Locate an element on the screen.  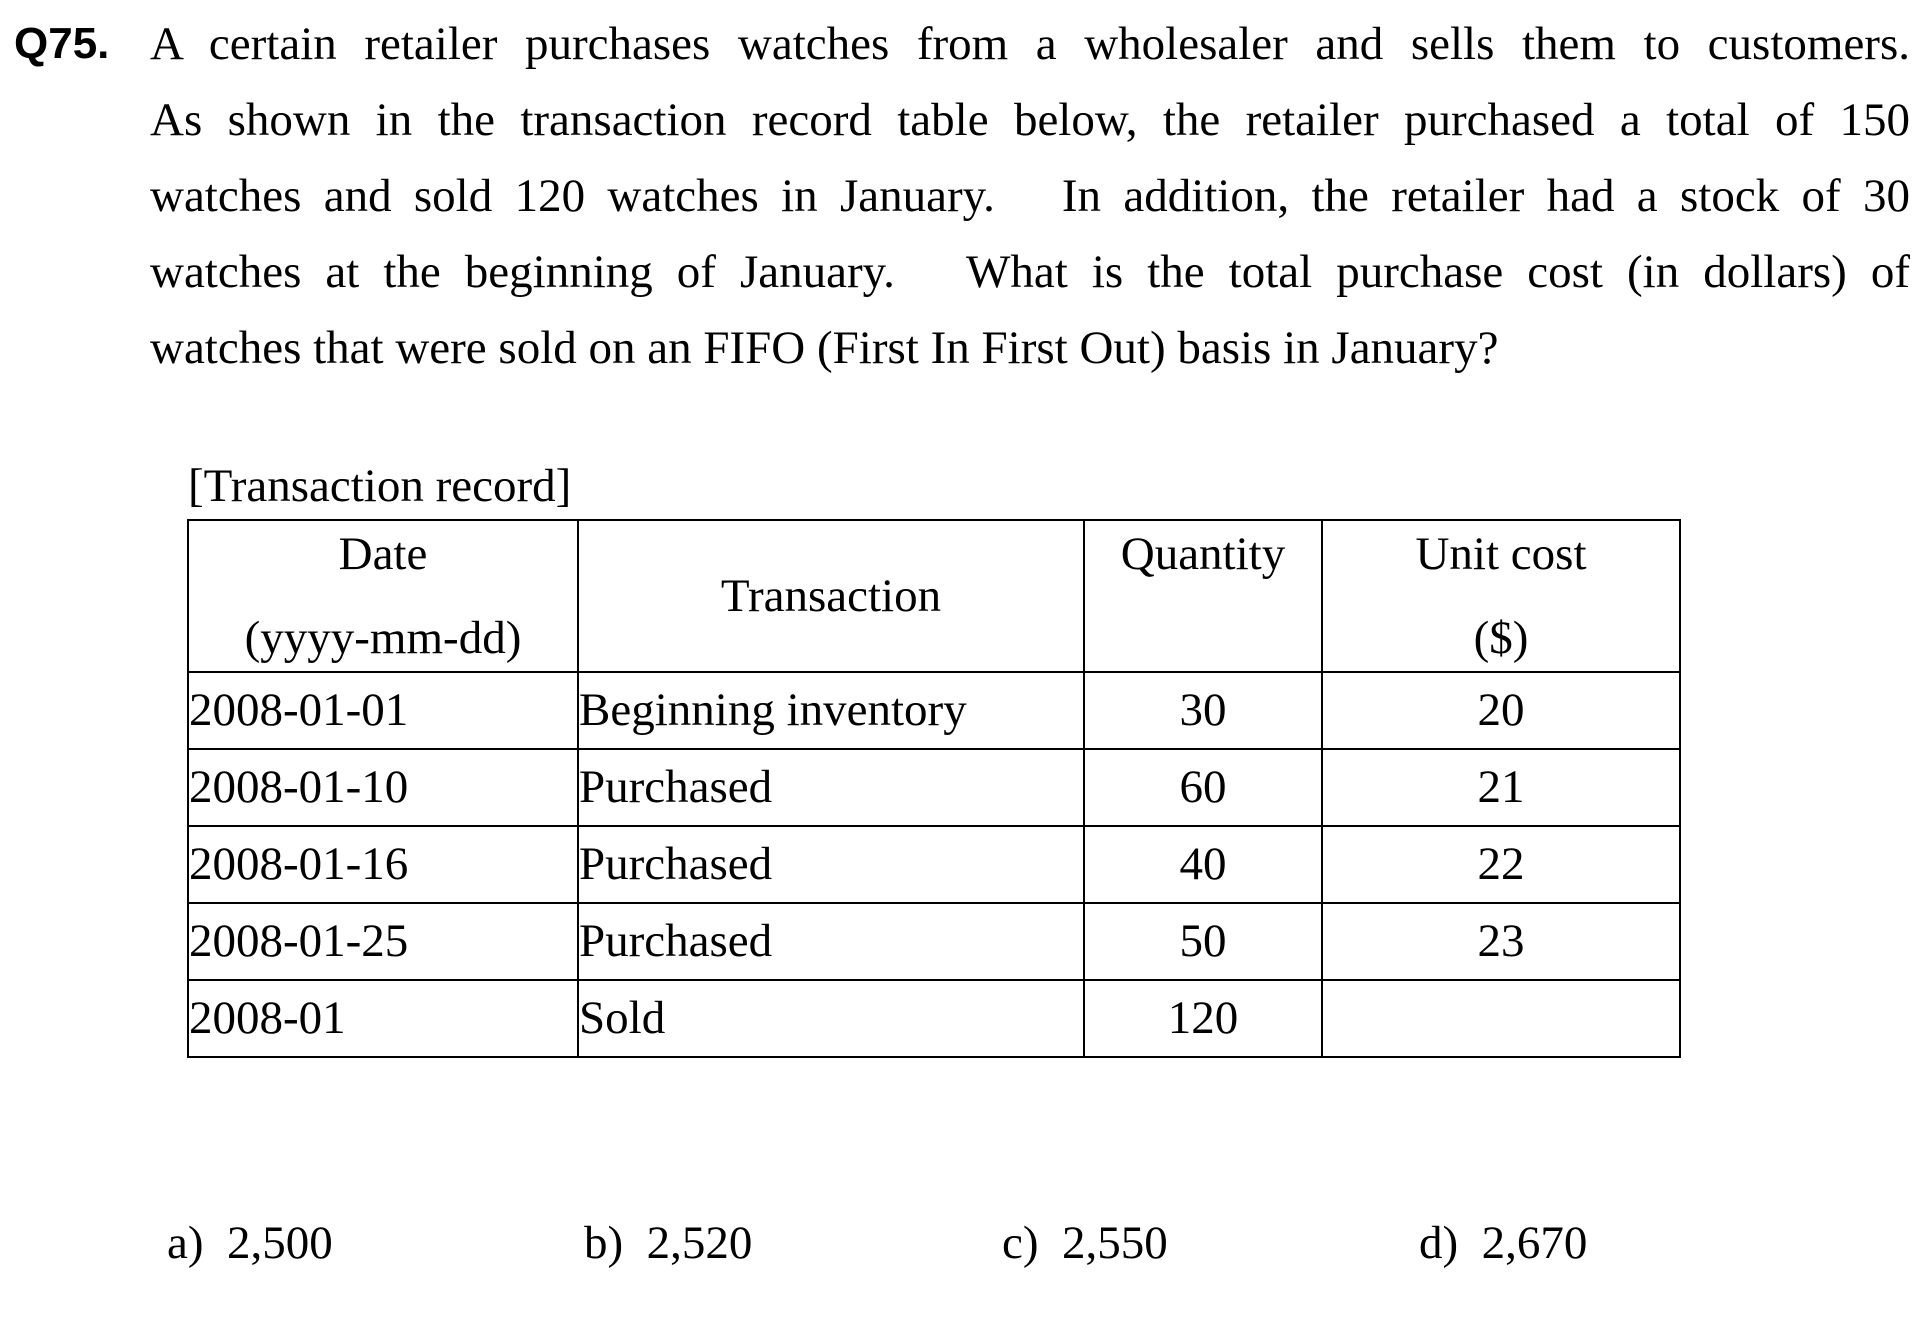
cell-quantity: 40 is located at coordinates (1203, 864).